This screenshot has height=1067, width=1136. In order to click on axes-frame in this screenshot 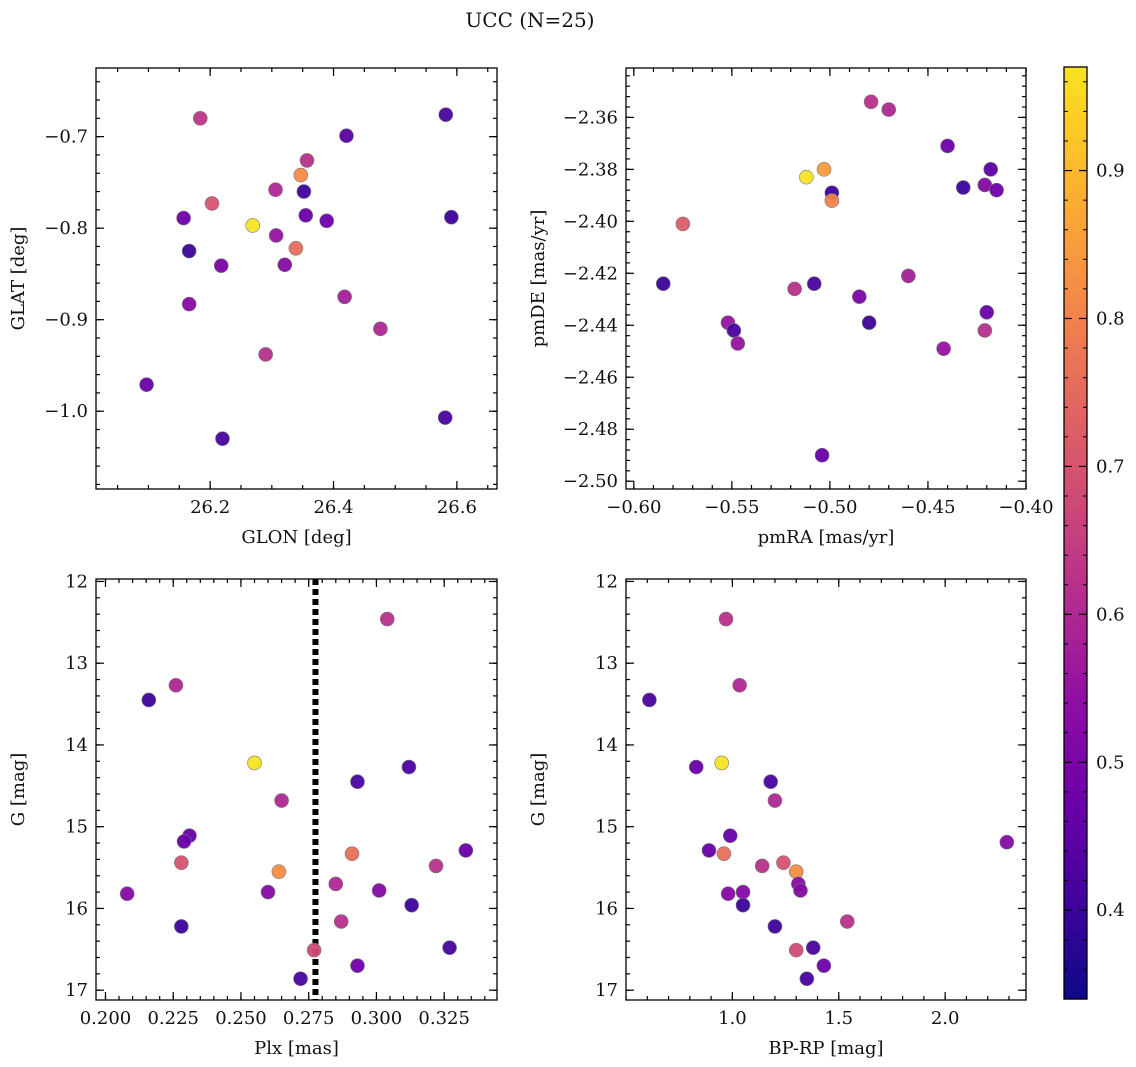, I will do `click(296, 789)`.